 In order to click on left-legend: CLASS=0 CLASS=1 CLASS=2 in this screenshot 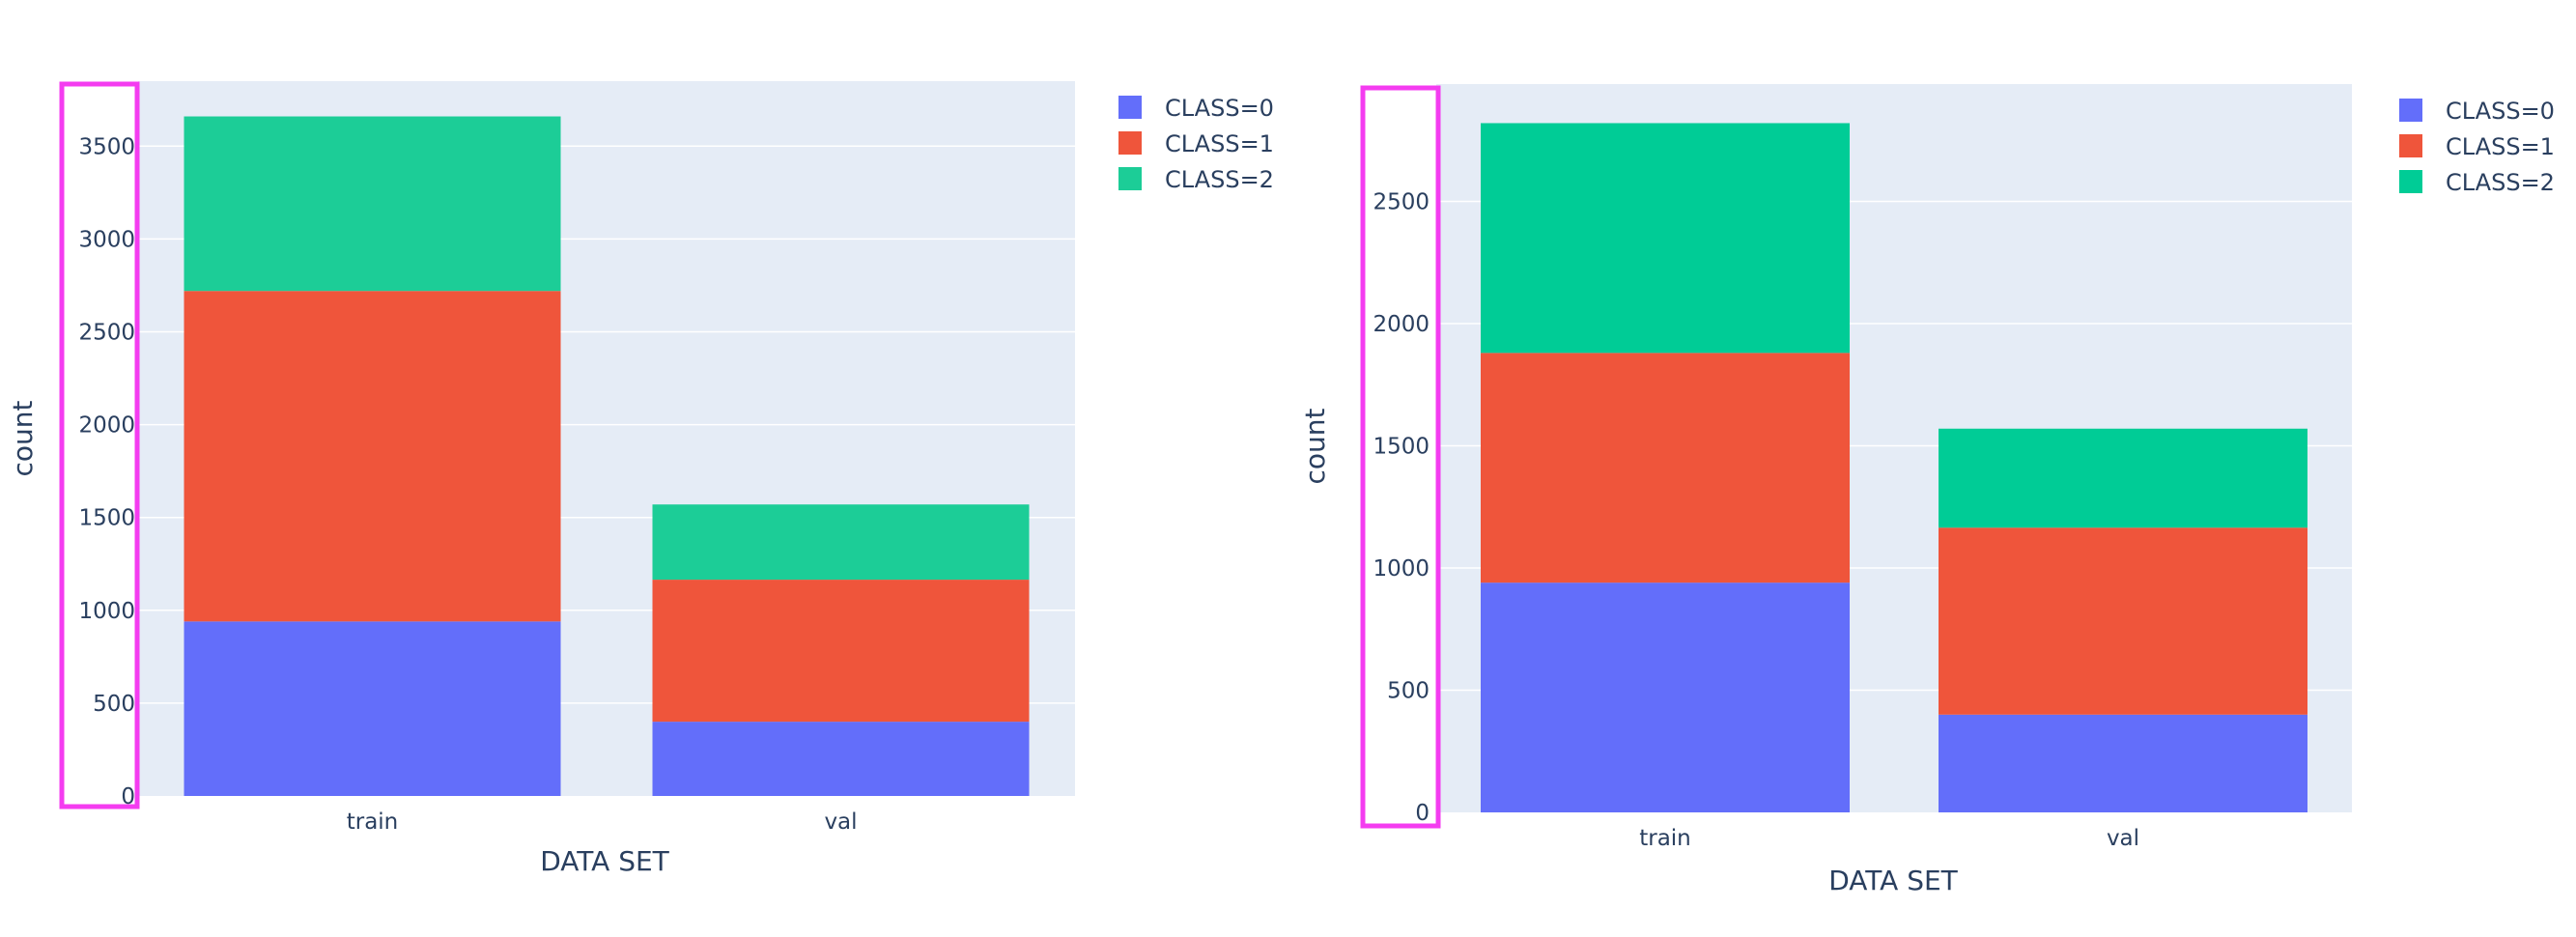, I will do `click(1196, 144)`.